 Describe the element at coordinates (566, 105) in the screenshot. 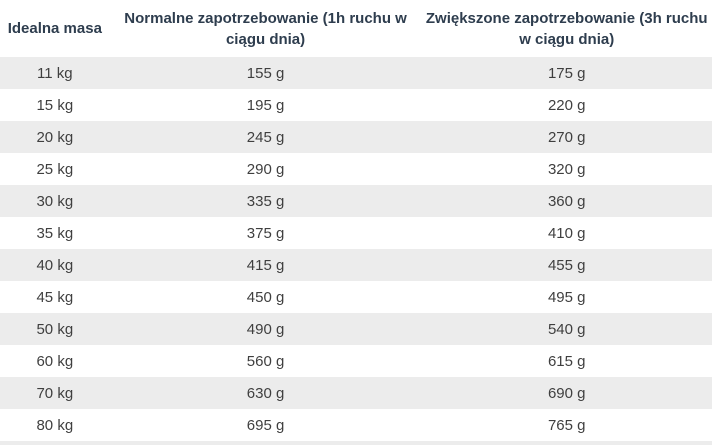

I see `increased-requirement-cell: 220 g` at that location.